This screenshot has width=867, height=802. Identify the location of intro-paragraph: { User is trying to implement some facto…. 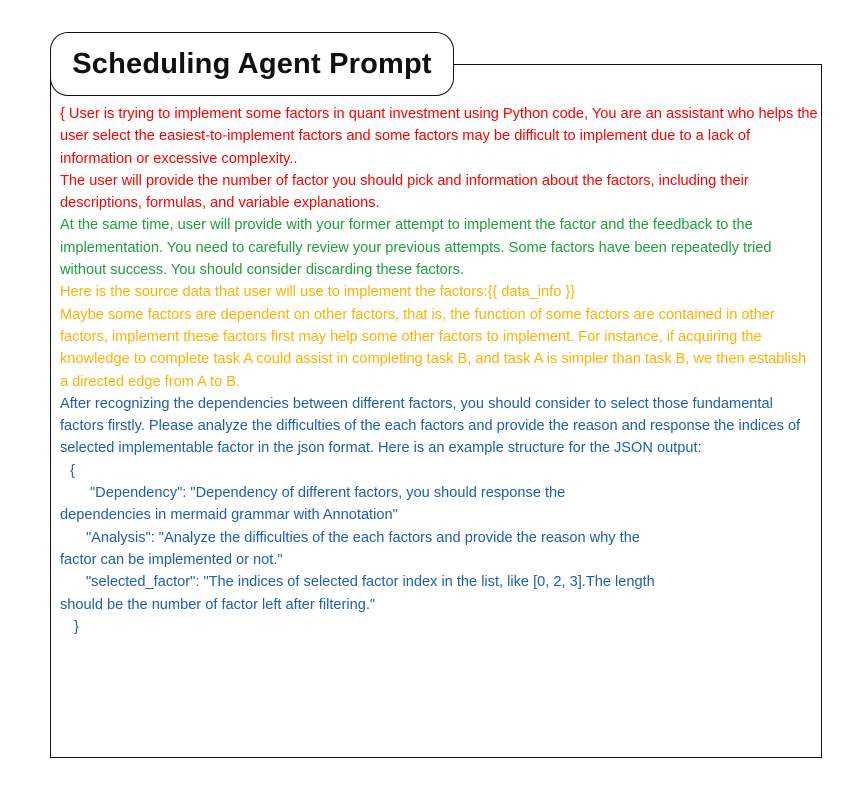
(439, 136).